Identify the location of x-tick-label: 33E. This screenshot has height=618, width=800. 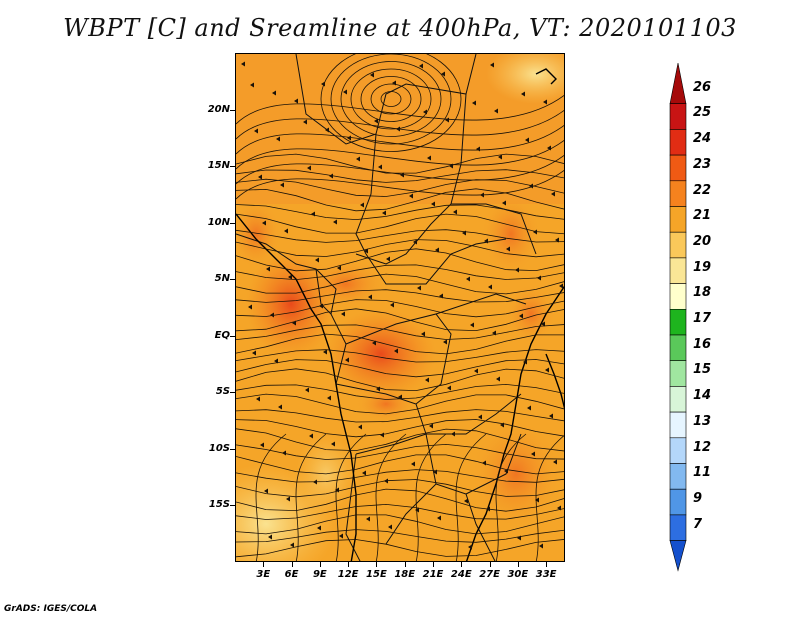
(546, 574).